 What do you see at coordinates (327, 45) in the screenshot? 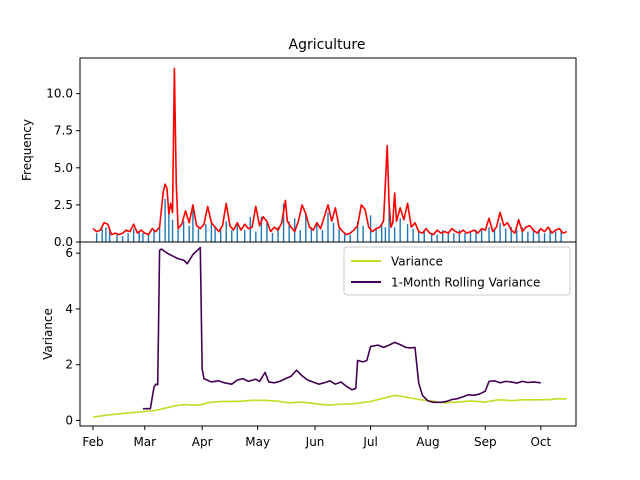
I see `chart-title: Agriculture` at bounding box center [327, 45].